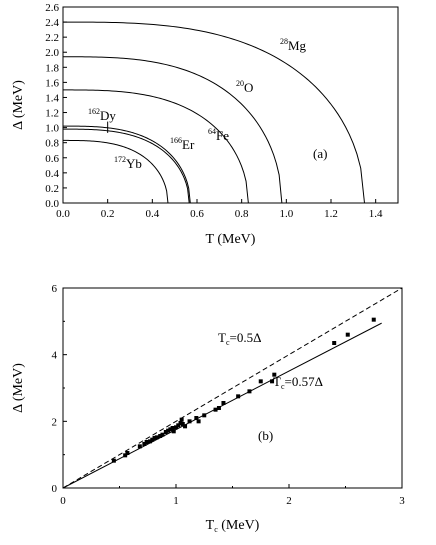 This screenshot has height=545, width=436. What do you see at coordinates (320, 153) in the screenshot?
I see `panel-a-label: (a)` at bounding box center [320, 153].